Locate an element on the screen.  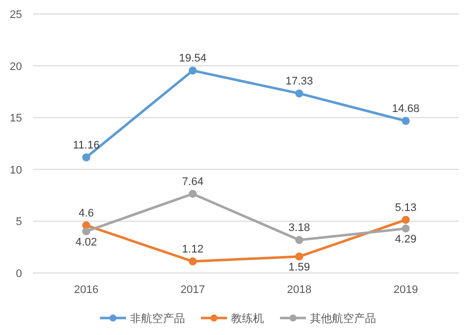
data-label: 11.16 is located at coordinates (86, 145).